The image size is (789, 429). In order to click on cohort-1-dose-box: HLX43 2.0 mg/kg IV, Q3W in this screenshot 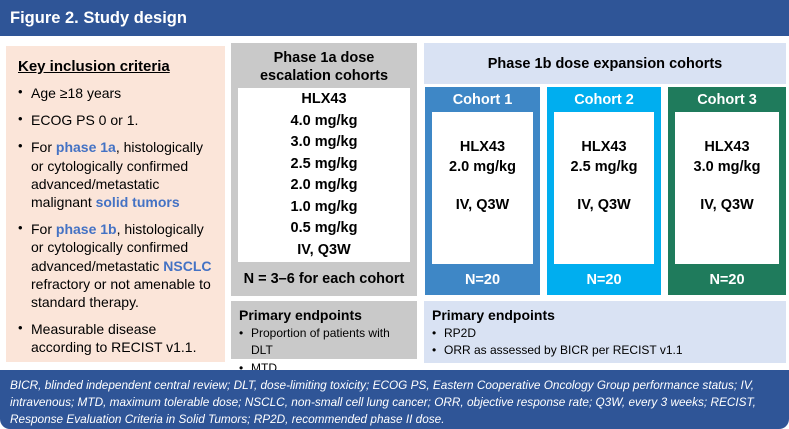, I will do `click(482, 188)`.